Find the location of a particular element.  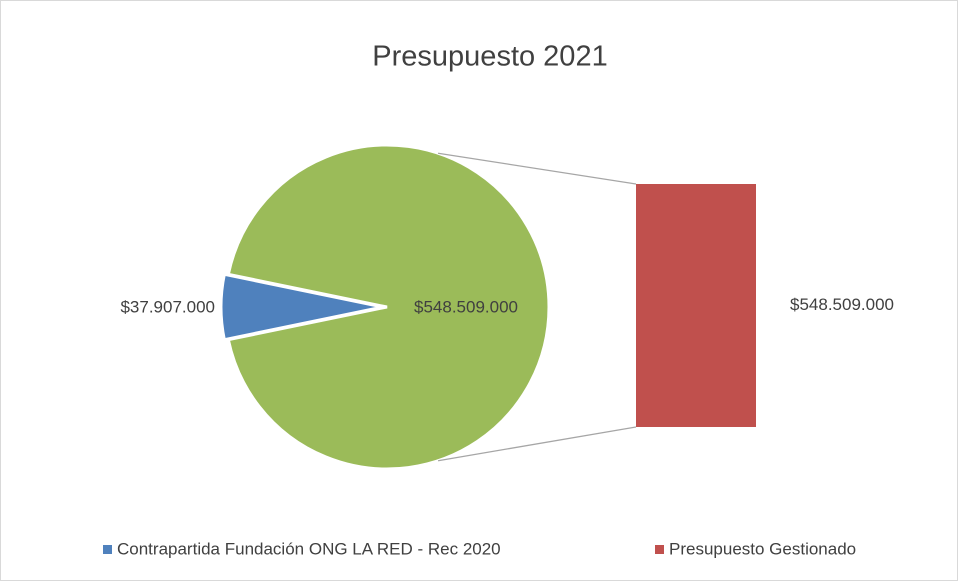

bar-segment is located at coordinates (696, 305).